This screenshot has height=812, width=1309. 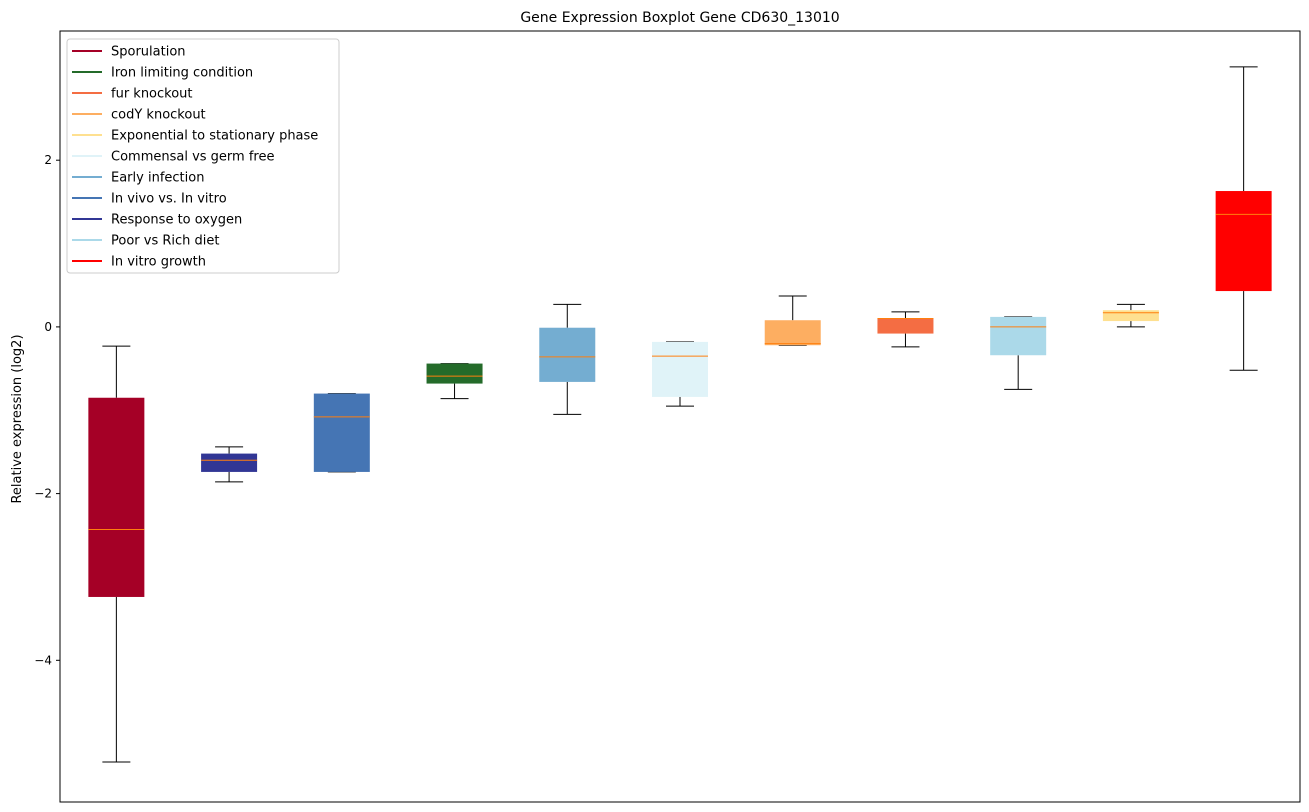 What do you see at coordinates (43, 494) in the screenshot?
I see `y-tick-label: −2` at bounding box center [43, 494].